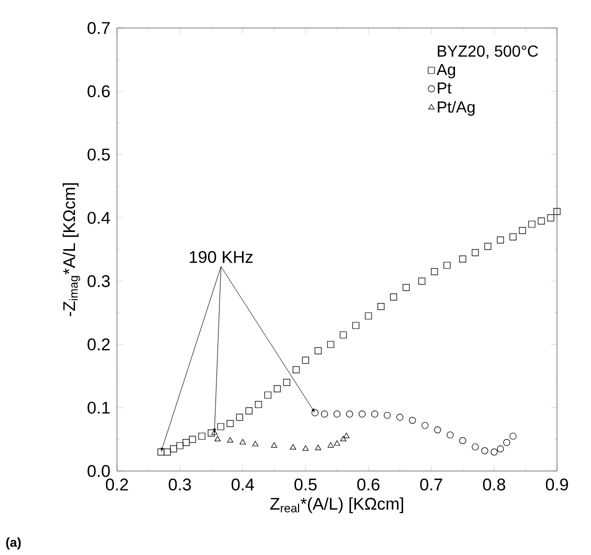  Describe the element at coordinates (117, 484) in the screenshot. I see `x-tick-label: 0.2` at that location.